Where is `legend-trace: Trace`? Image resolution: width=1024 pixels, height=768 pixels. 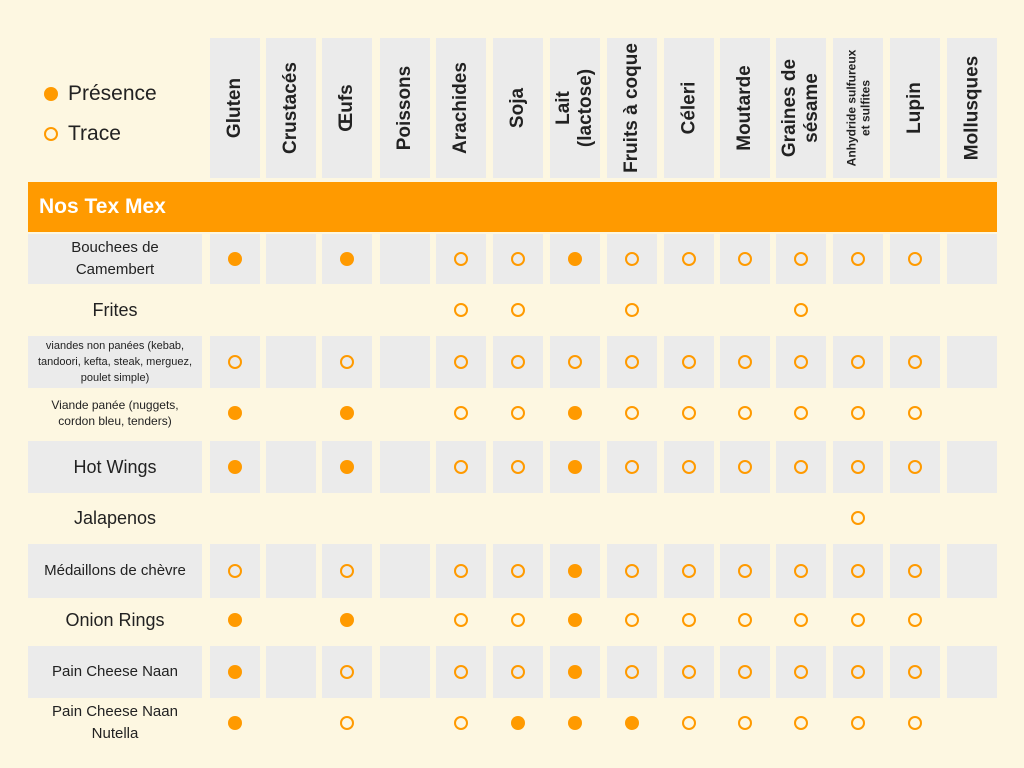 legend-trace: Trace is located at coordinates (100, 134).